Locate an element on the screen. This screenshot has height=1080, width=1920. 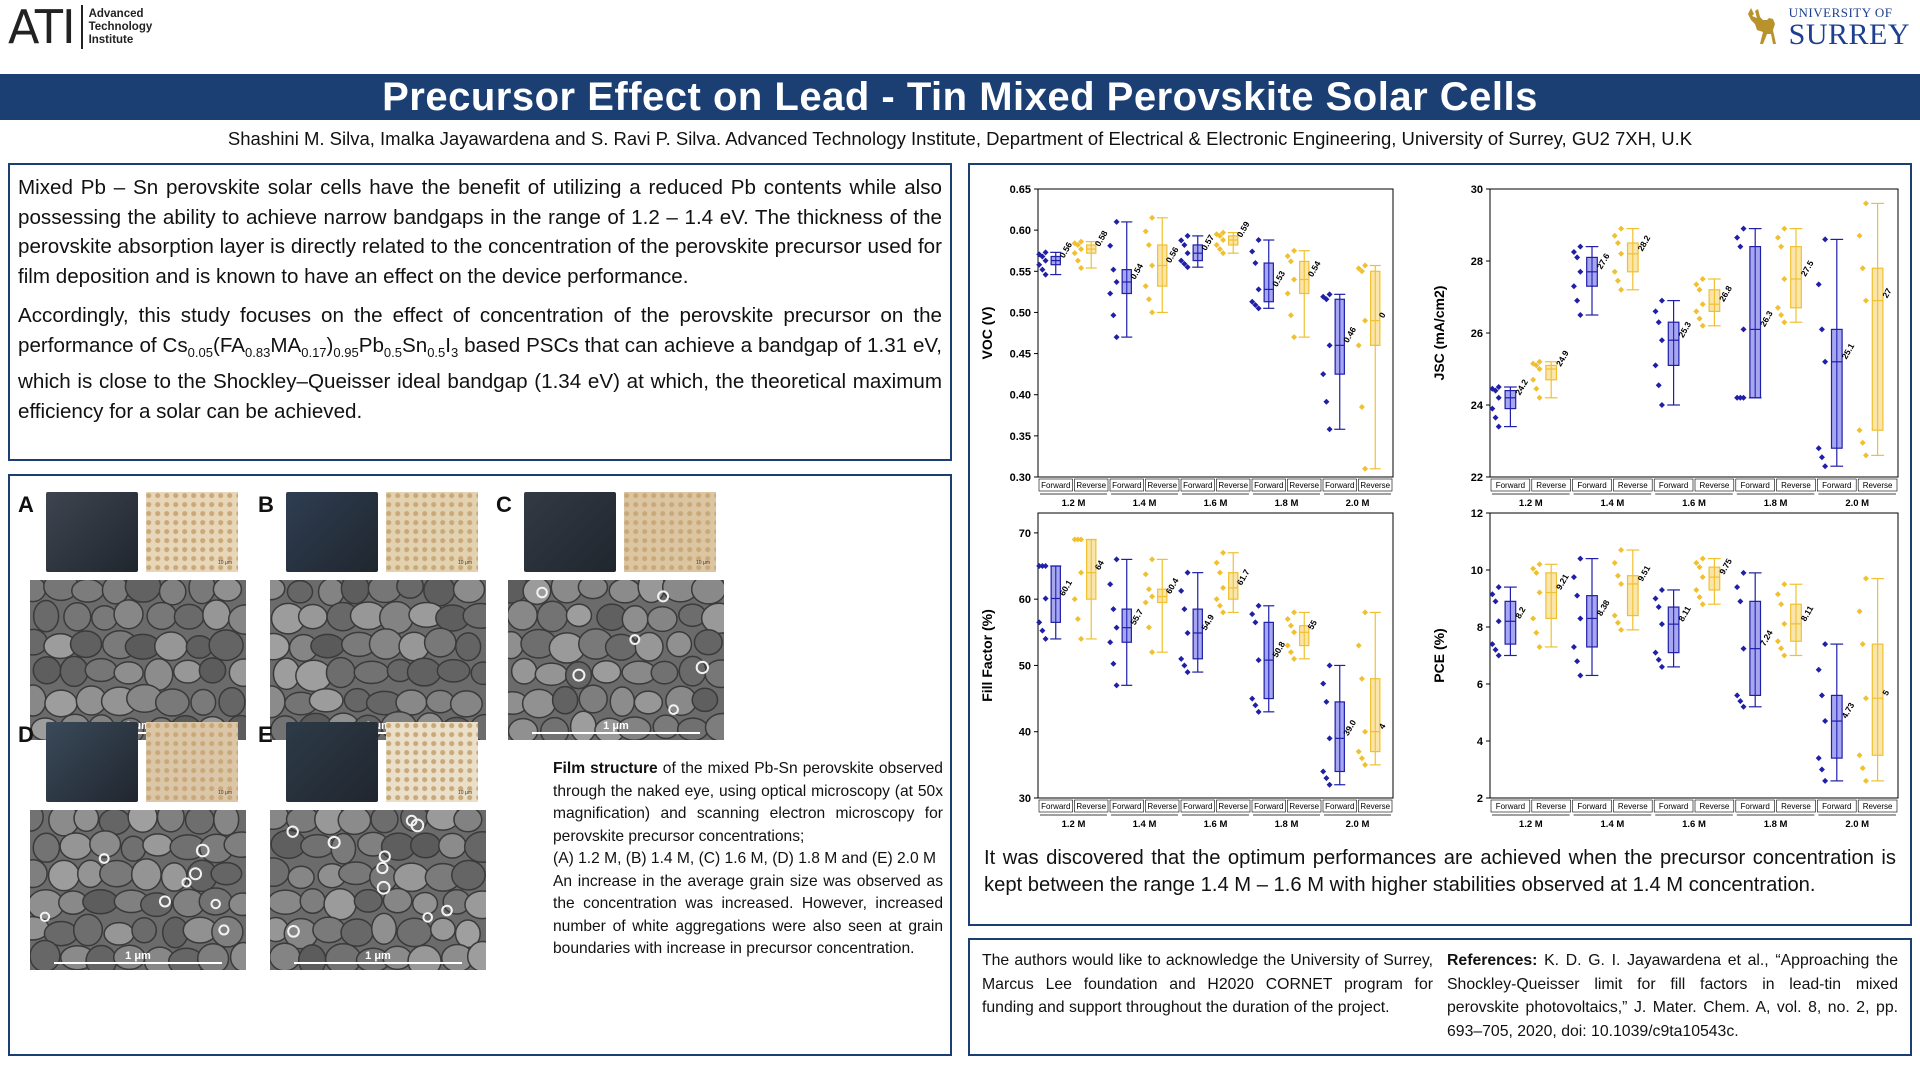
ati-logo-line: Institute is located at coordinates (111, 39).